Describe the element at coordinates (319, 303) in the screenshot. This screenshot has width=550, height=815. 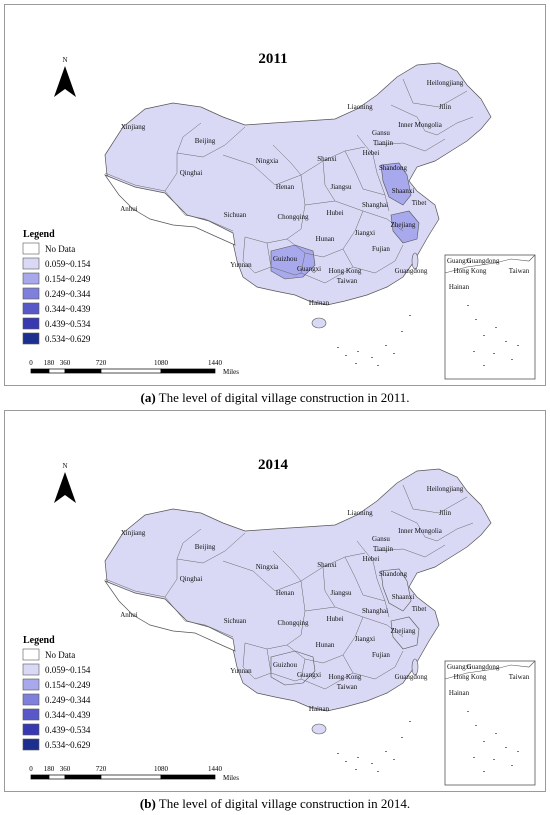
I see `province-label: Hainan` at that location.